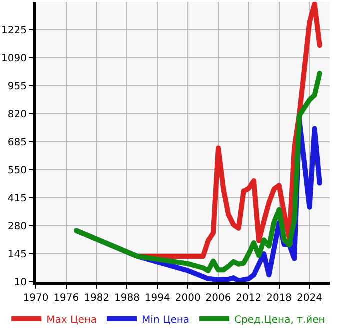  What do you see at coordinates (72, 320) in the screenshot?
I see `legend-label: Max Цена` at bounding box center [72, 320].